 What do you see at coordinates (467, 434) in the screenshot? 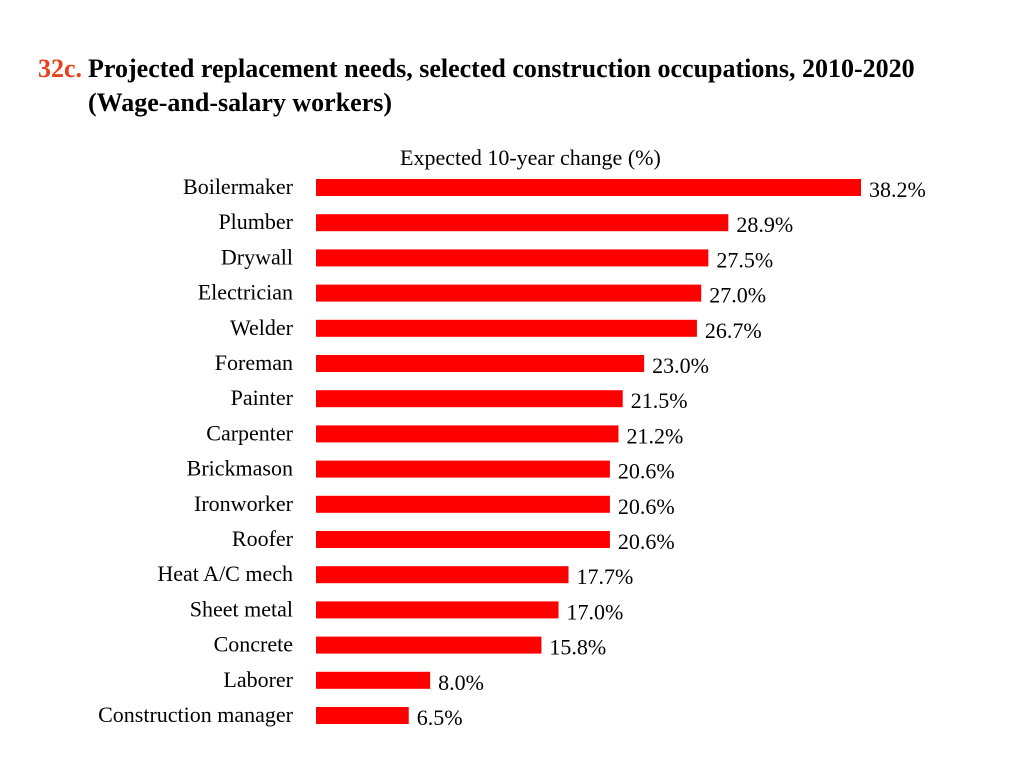
I see `bar-carpenter` at bounding box center [467, 434].